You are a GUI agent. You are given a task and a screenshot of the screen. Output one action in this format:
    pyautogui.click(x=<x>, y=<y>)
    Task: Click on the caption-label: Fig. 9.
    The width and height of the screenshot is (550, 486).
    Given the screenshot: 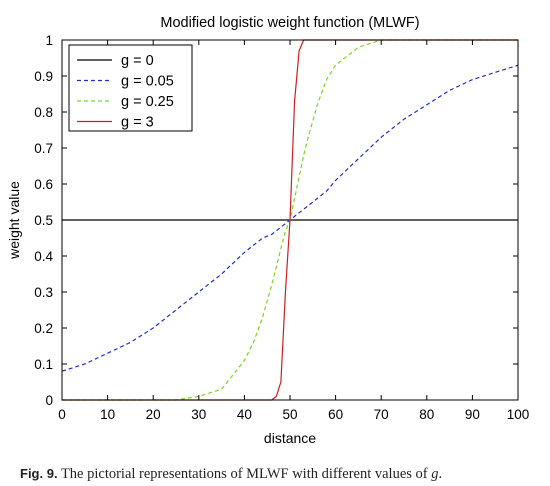 What is the action you would take?
    pyautogui.click(x=39, y=473)
    